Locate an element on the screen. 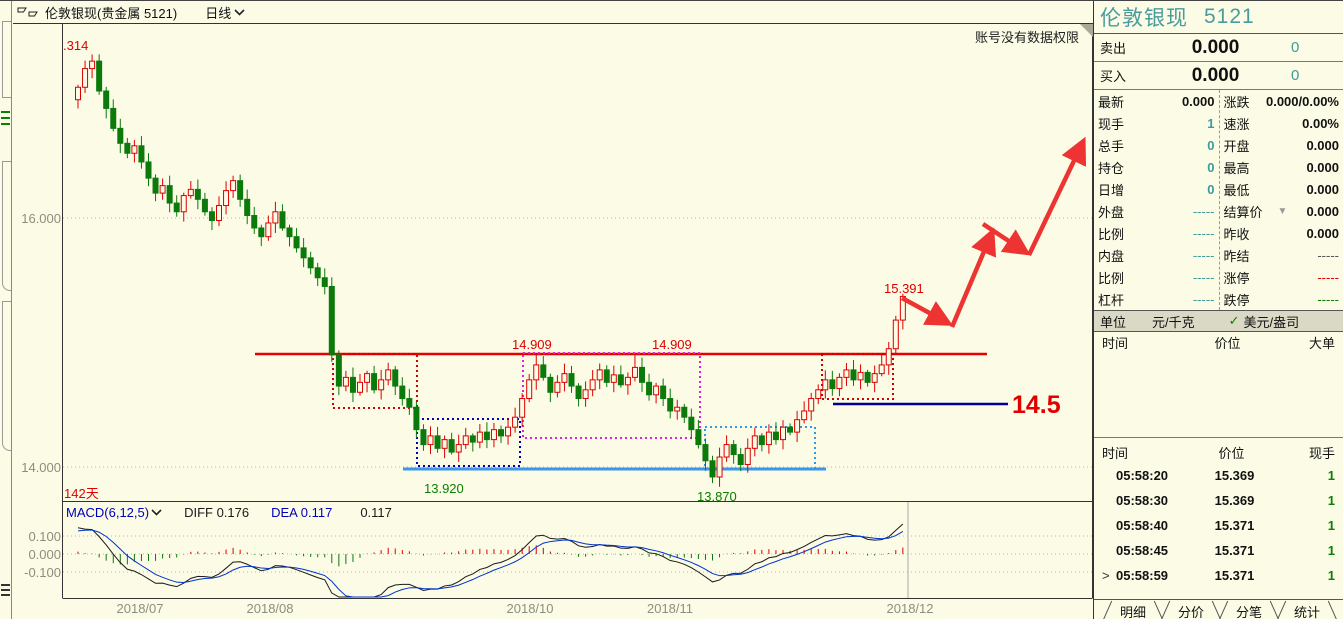  stat-label: 杠杆 is located at coordinates (1111, 300).